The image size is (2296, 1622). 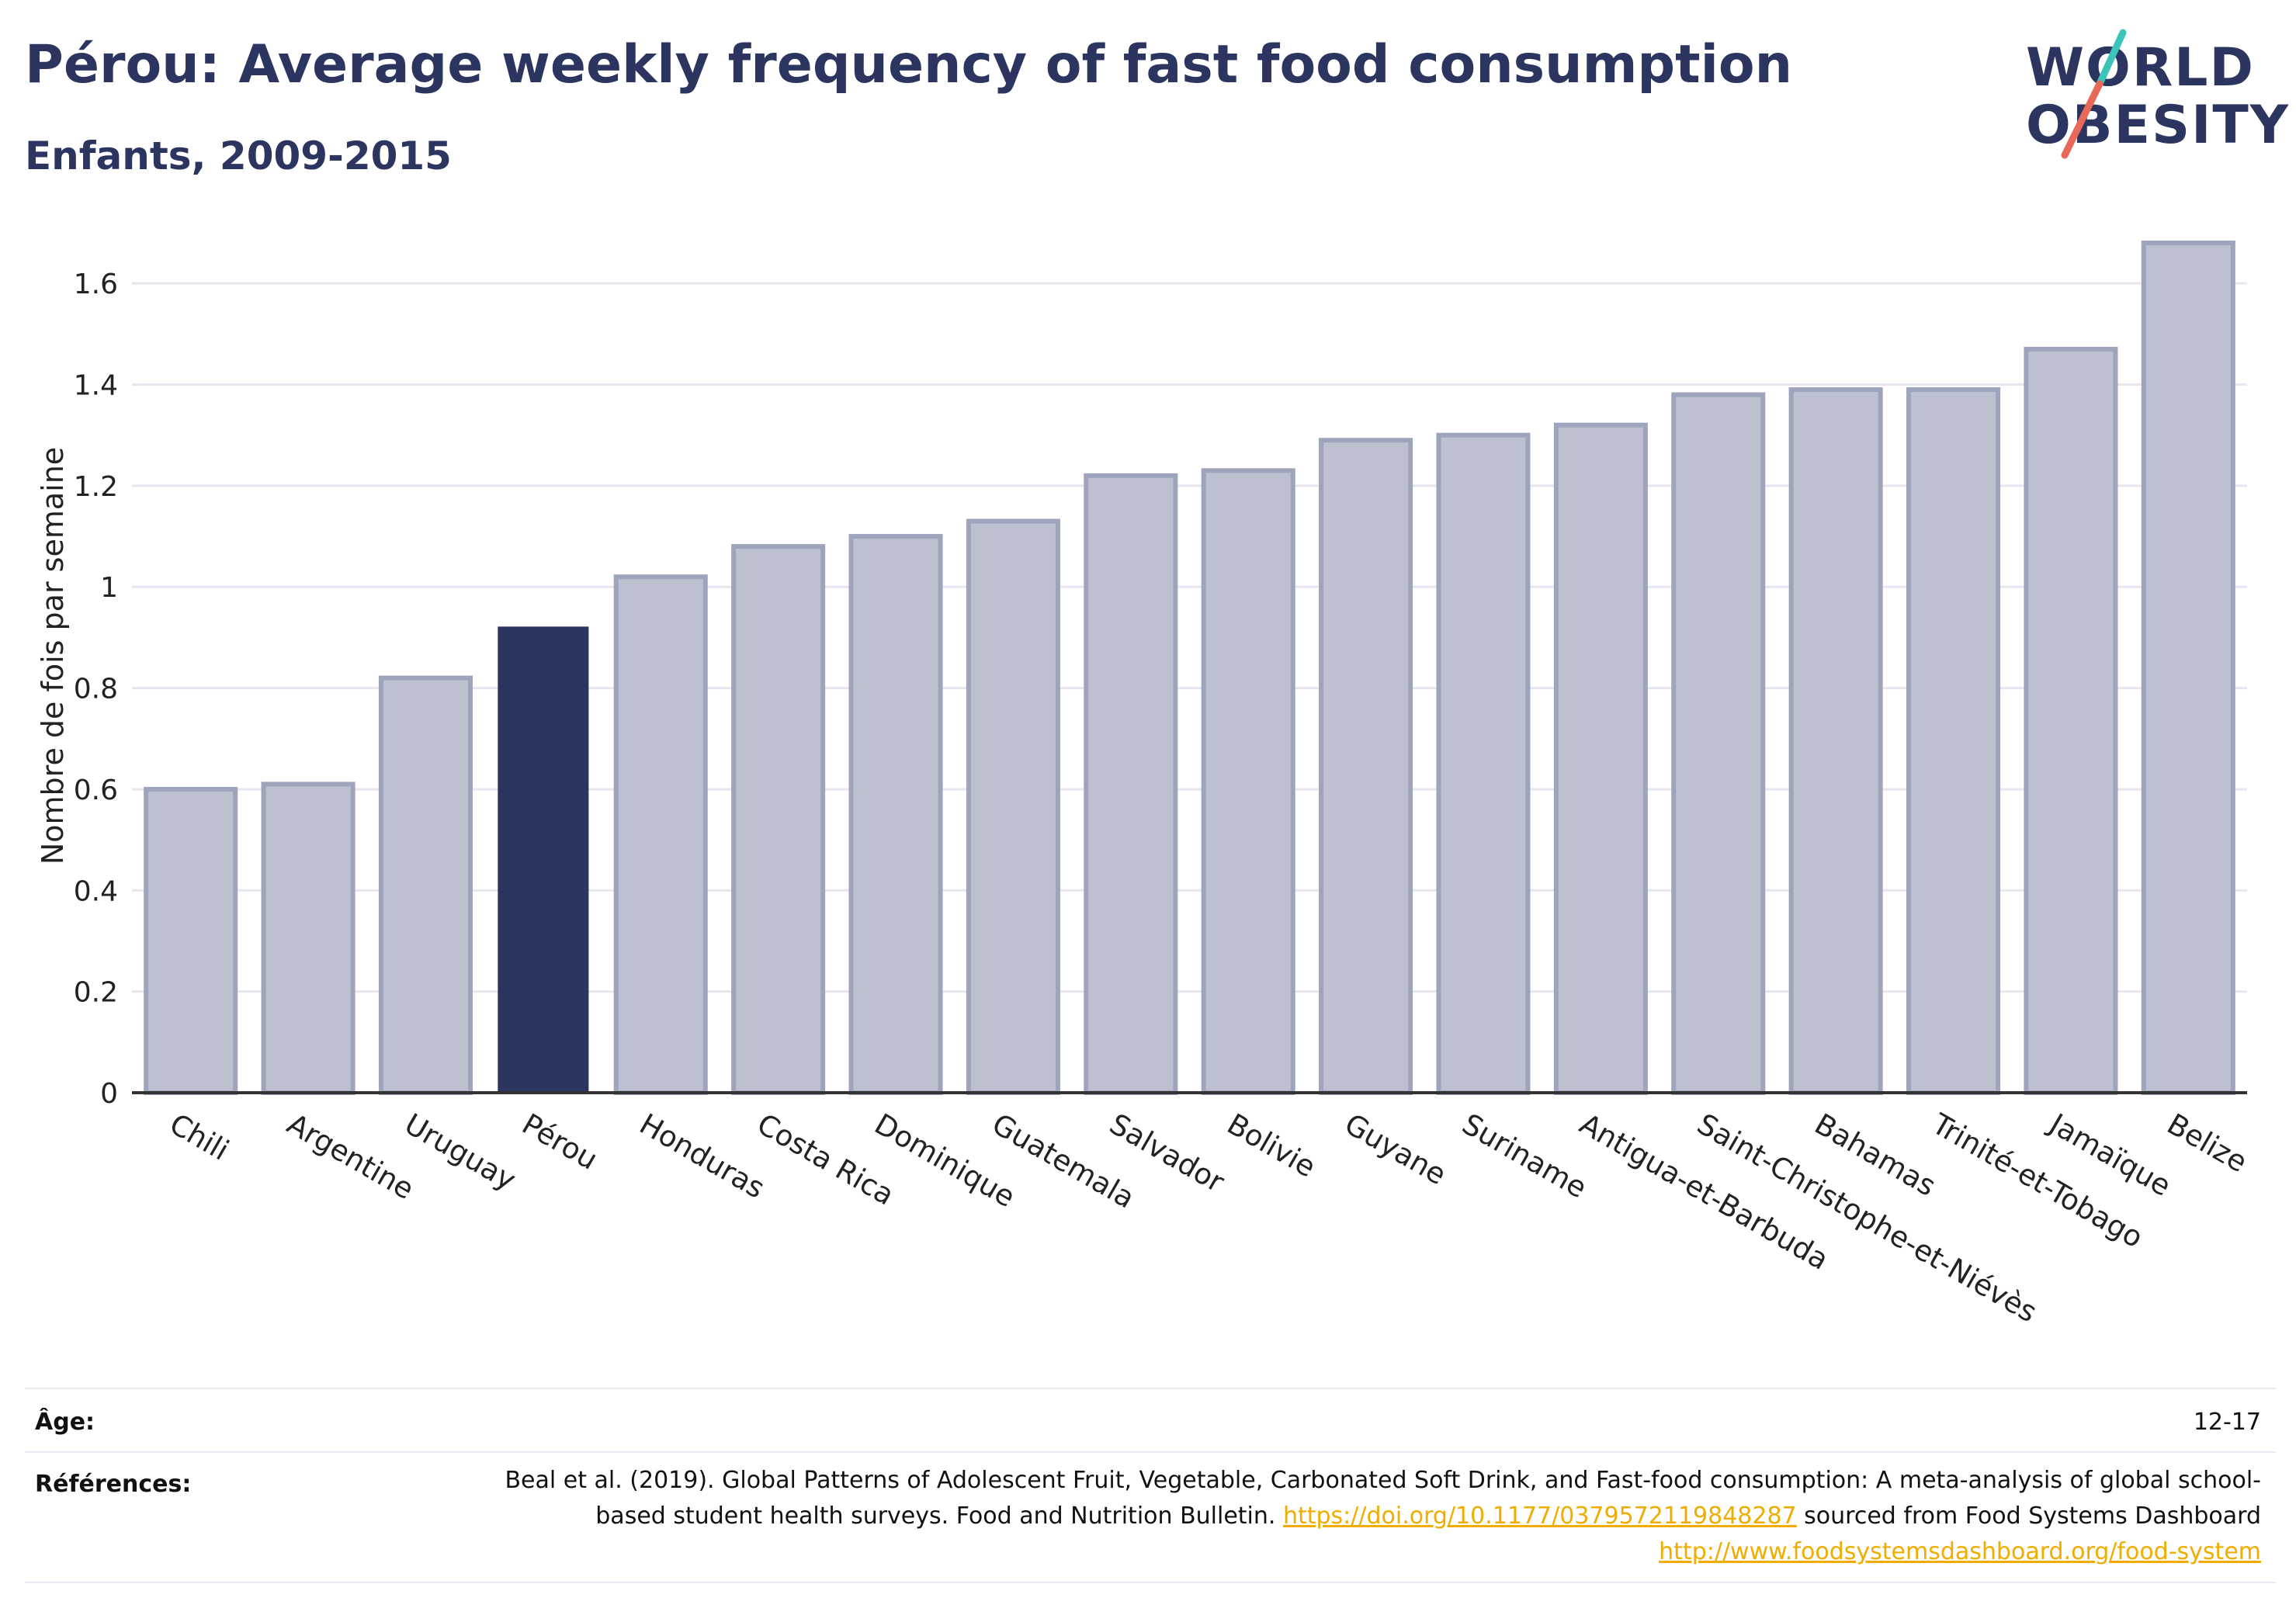 I want to click on y-tick-label: 1, so click(x=109, y=588).